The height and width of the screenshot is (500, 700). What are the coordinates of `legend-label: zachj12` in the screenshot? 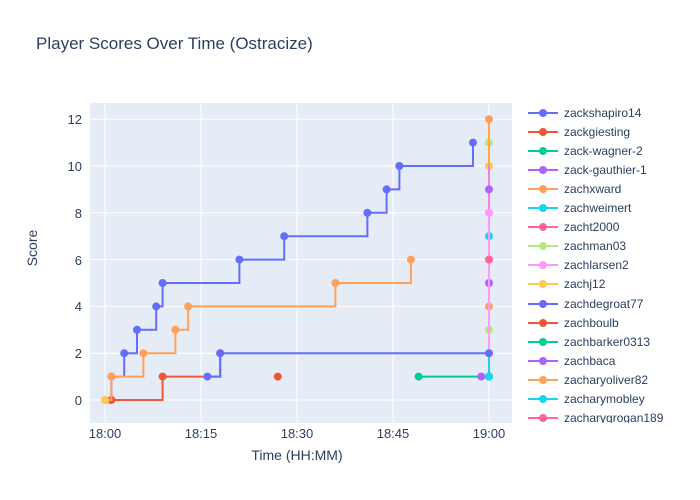 It's located at (585, 284).